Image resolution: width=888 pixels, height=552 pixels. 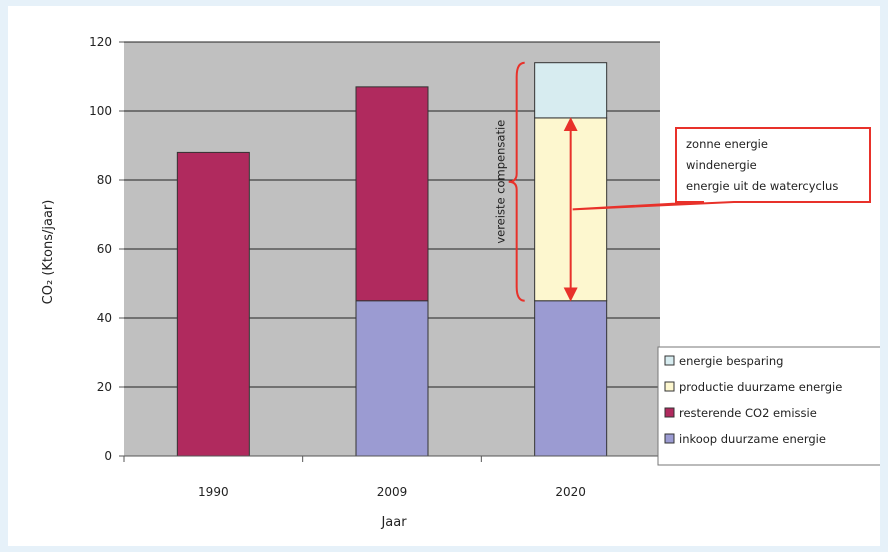 What do you see at coordinates (752, 439) in the screenshot?
I see `legend-label: inkoop duurzame energie` at bounding box center [752, 439].